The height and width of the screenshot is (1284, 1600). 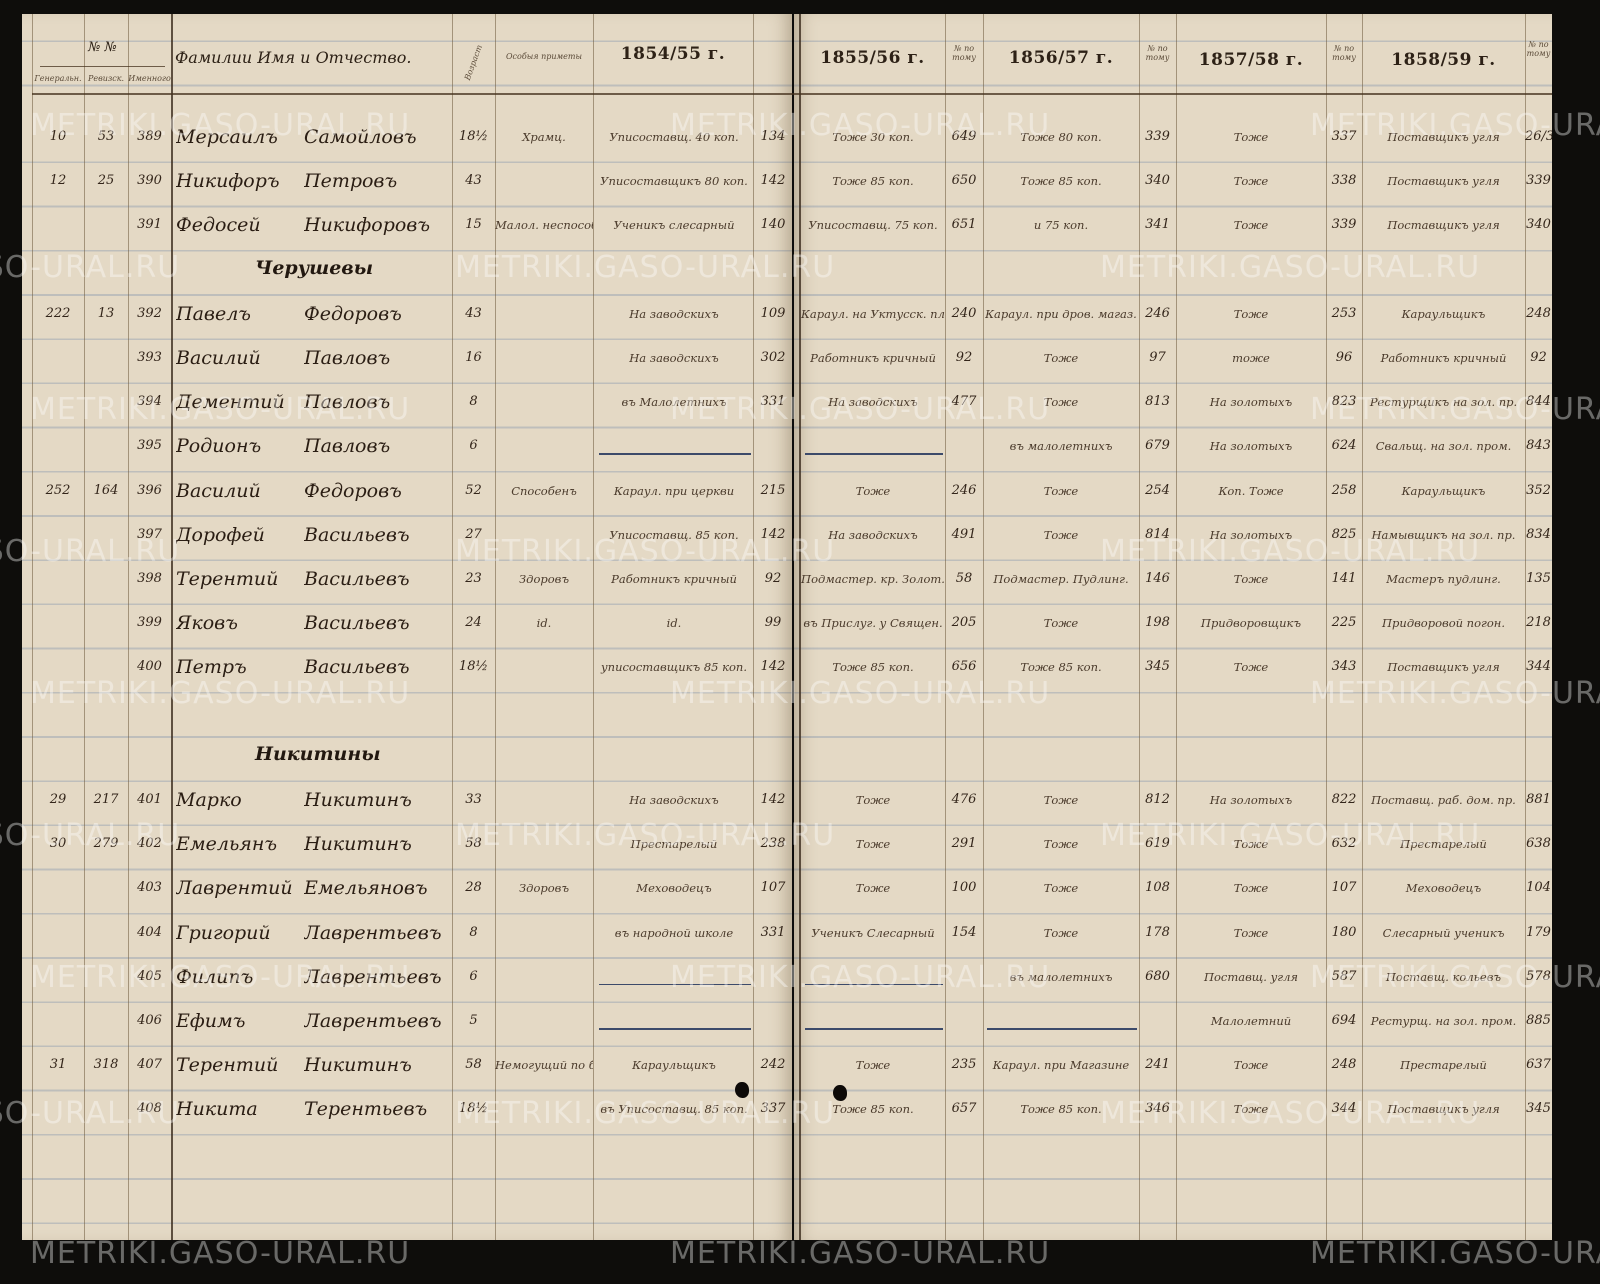 What do you see at coordinates (1443, 446) in the screenshot?
I see `occupation-1858: Свальщ. на зол. пром.` at bounding box center [1443, 446].